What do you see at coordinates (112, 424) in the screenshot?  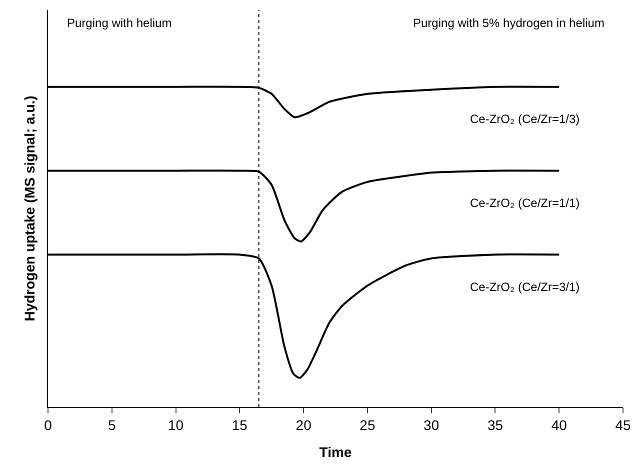 I see `x-tick-label: 5` at bounding box center [112, 424].